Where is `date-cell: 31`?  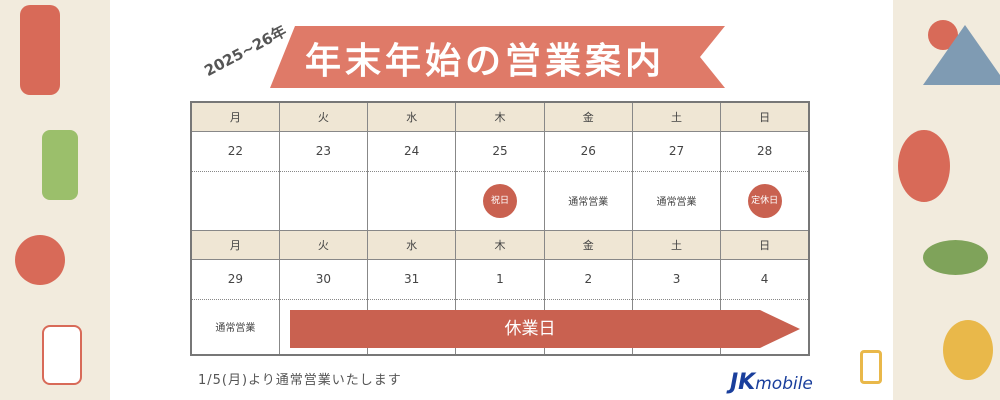
date-cell: 31 is located at coordinates (412, 279).